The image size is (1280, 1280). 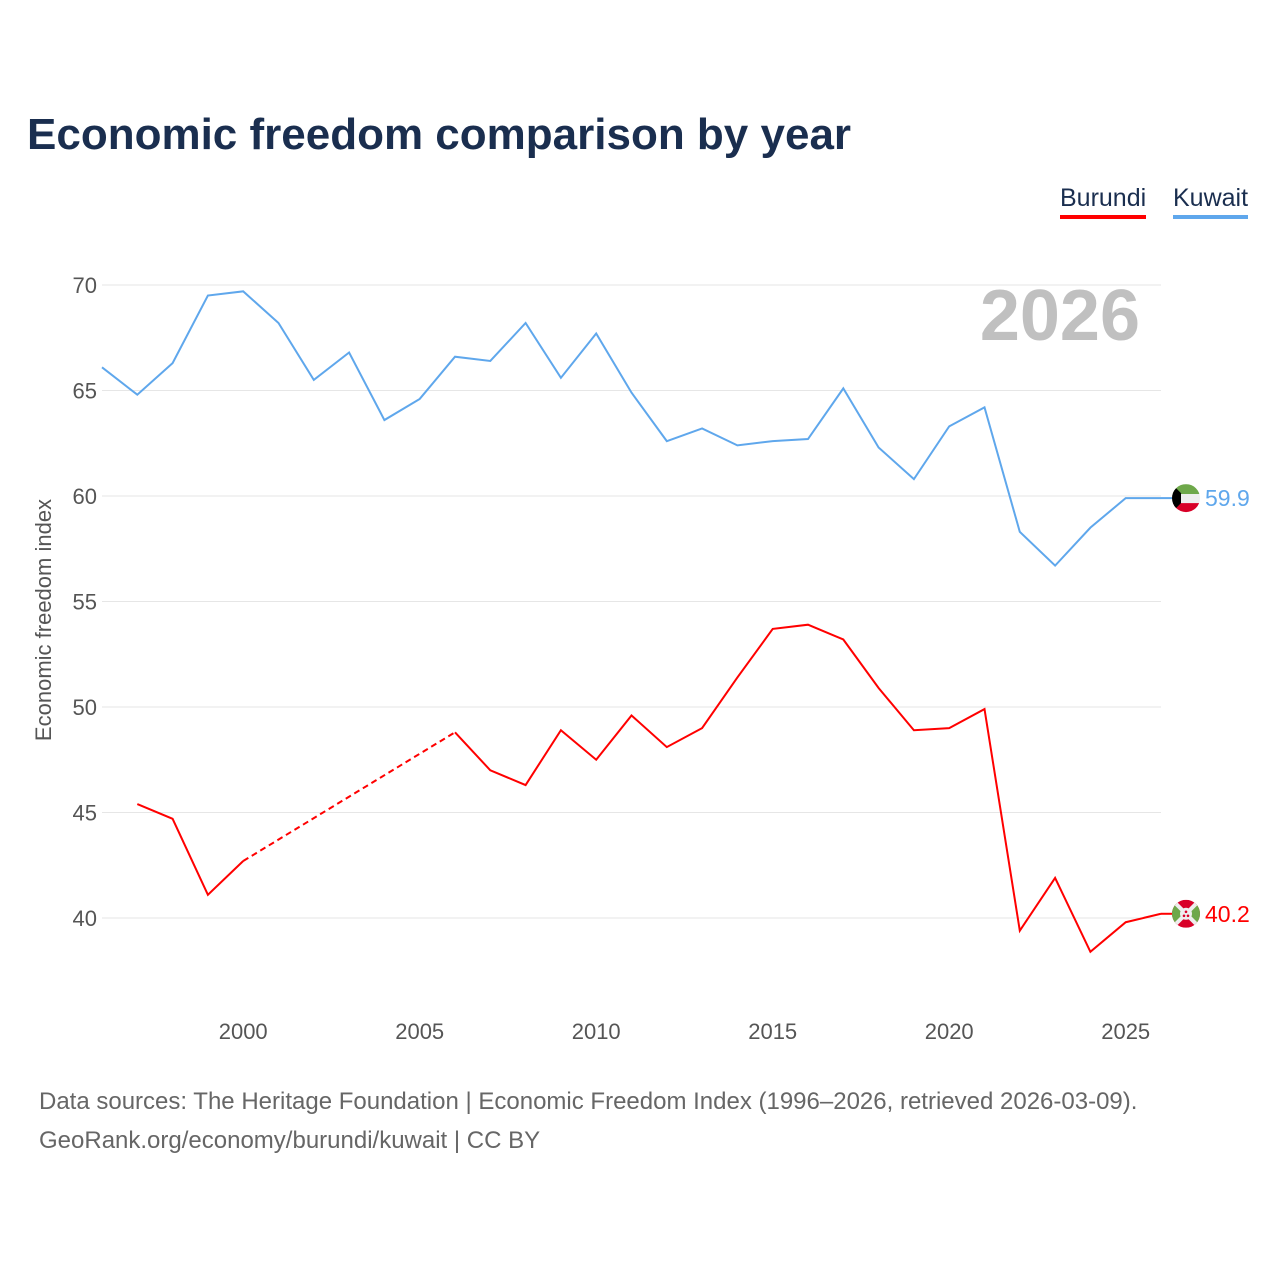 I want to click on x-tick-label: 2005, so click(x=419, y=1031).